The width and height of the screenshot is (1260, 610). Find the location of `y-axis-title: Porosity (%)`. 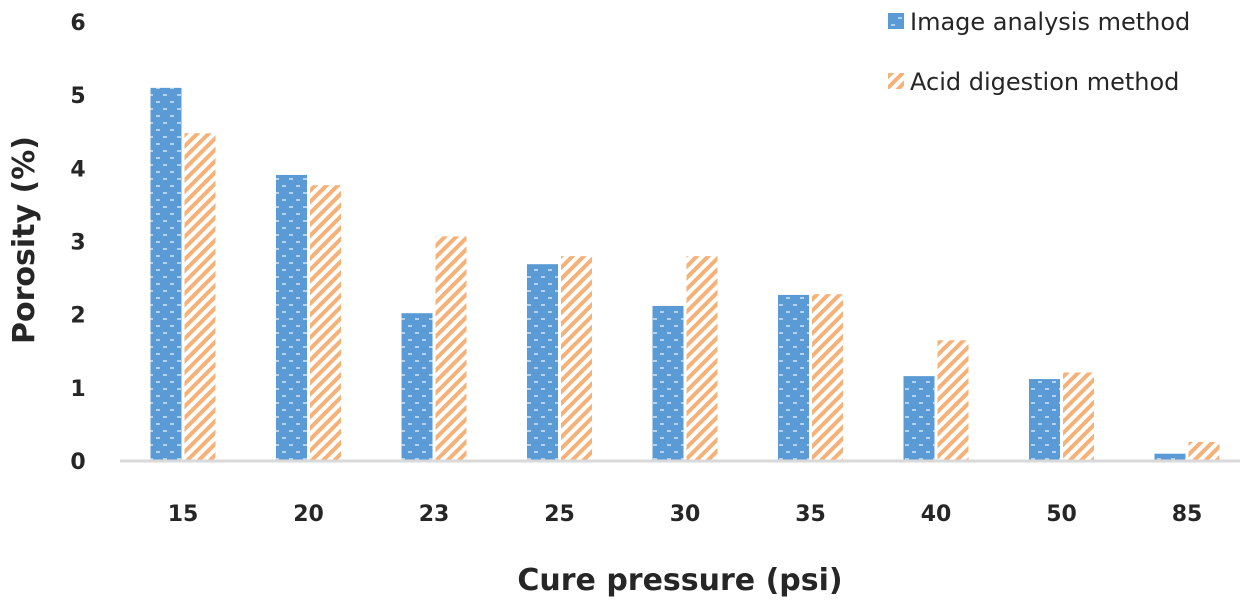

y-axis-title: Porosity (%) is located at coordinates (24, 240).